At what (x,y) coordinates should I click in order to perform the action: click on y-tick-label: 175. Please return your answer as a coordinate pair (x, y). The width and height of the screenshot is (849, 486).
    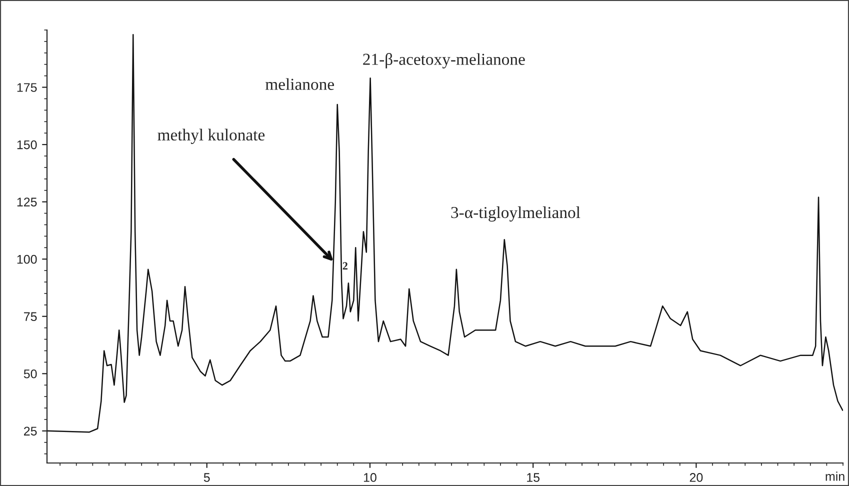
    Looking at the image, I should click on (27, 87).